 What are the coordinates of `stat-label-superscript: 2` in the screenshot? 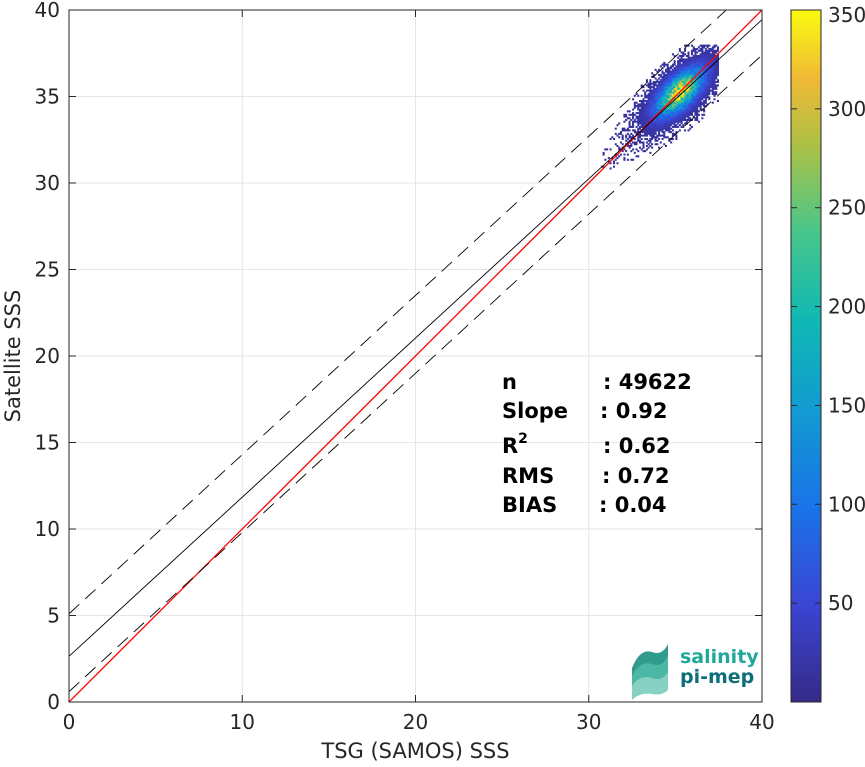 It's located at (523, 439).